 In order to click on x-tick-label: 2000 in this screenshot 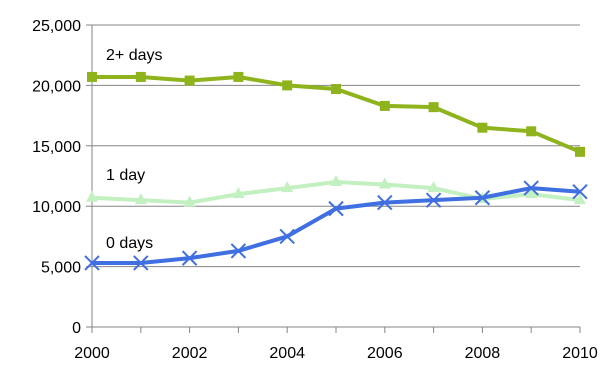, I will do `click(92, 353)`.